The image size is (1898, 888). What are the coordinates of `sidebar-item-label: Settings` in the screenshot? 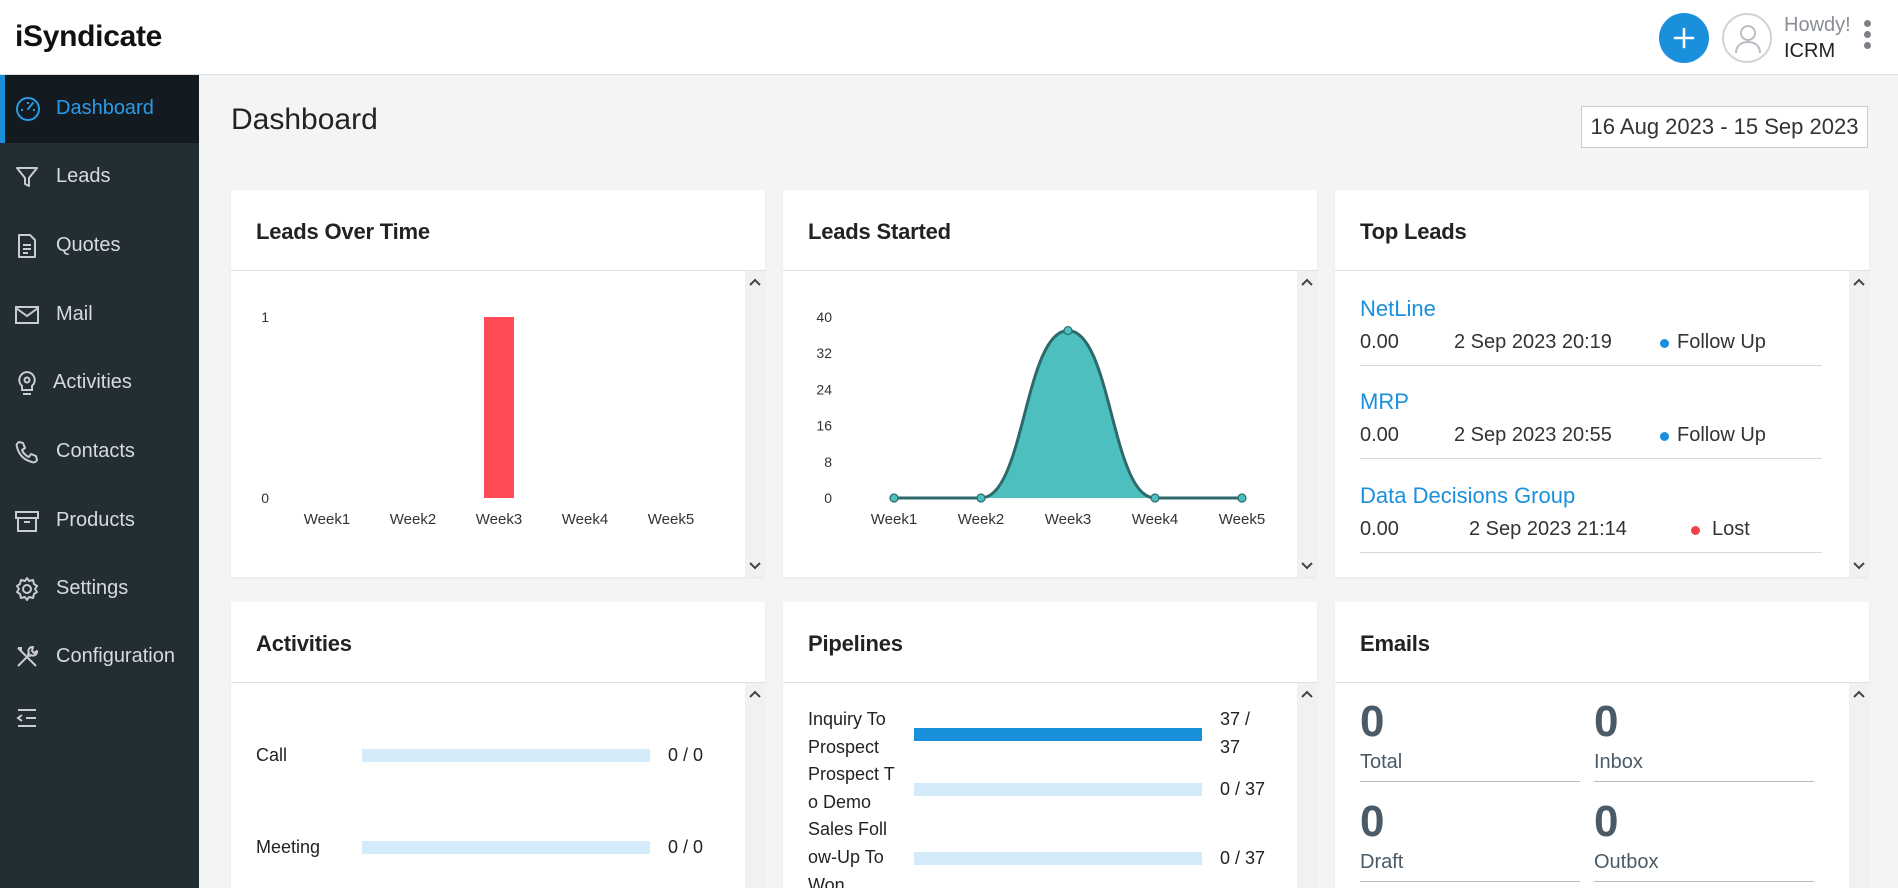 It's located at (92, 588).